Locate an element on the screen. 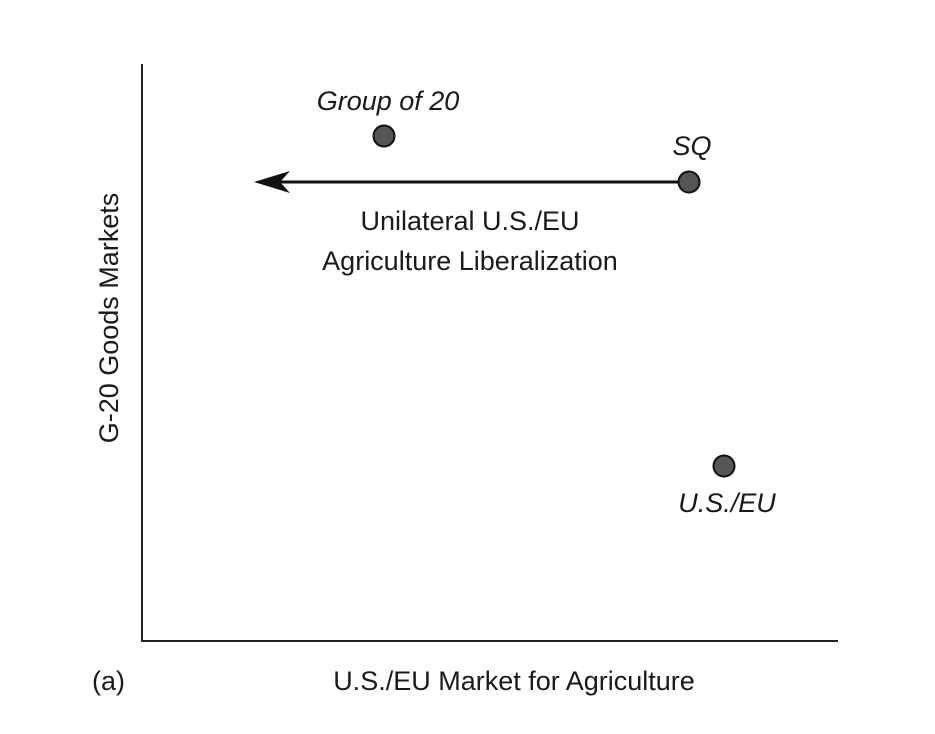  us-eu-point is located at coordinates (724, 466).